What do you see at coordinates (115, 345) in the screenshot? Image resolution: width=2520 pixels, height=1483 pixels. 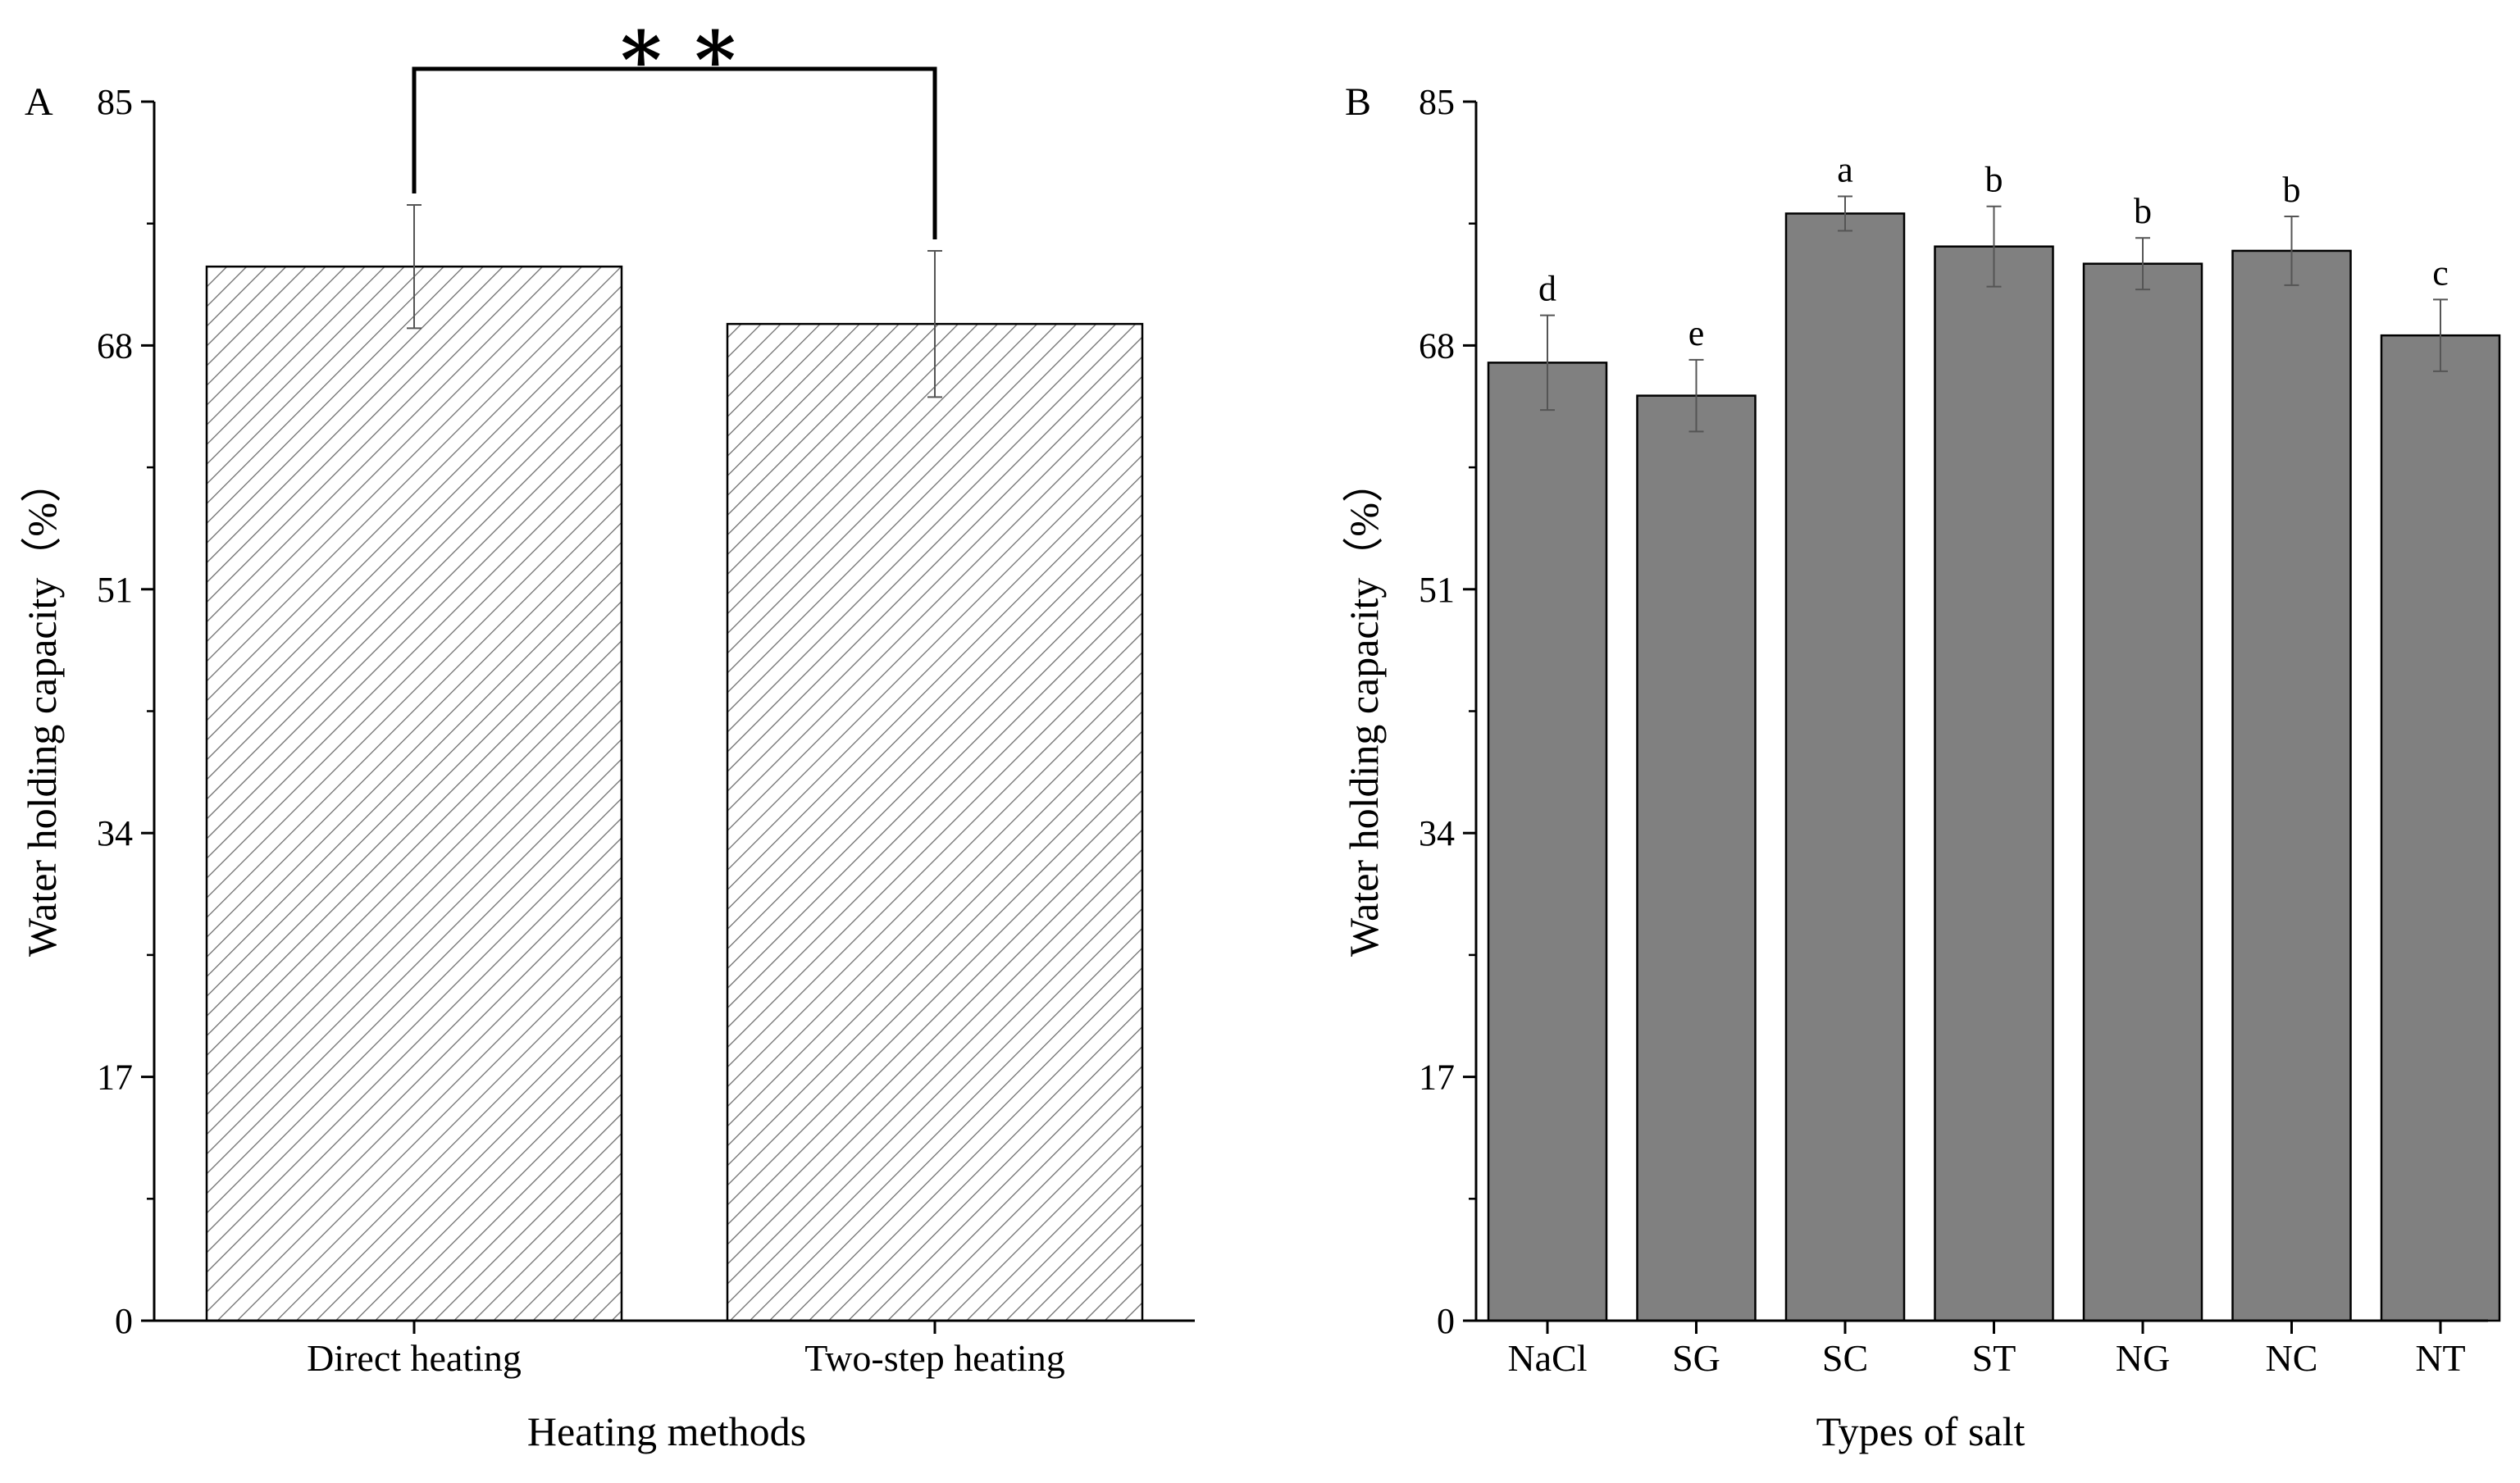 I see `a-tick-label-4: 68` at bounding box center [115, 345].